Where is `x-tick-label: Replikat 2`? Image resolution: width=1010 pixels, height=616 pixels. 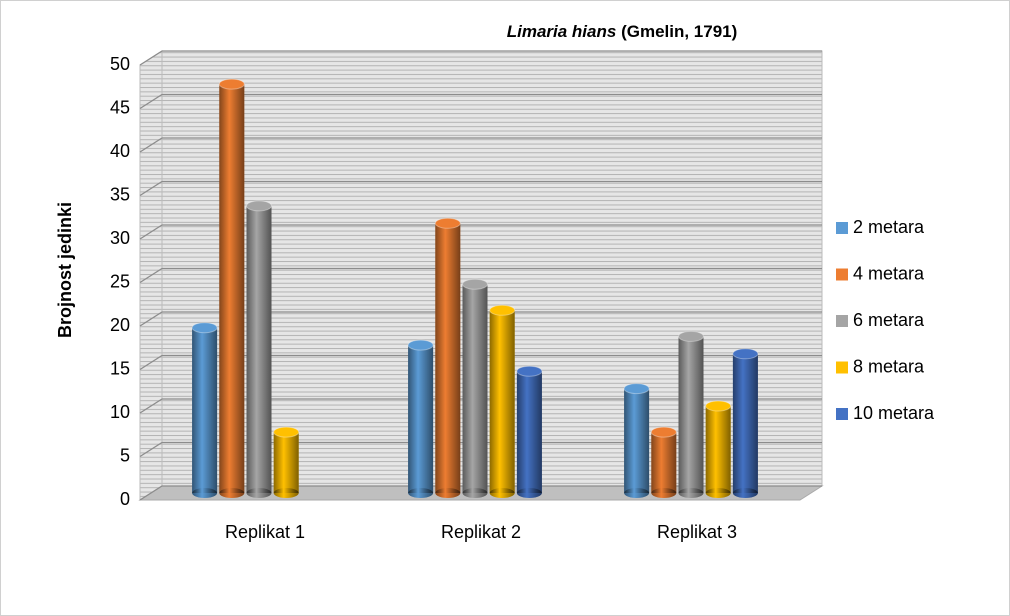
x-tick-label: Replikat 2 is located at coordinates (481, 532).